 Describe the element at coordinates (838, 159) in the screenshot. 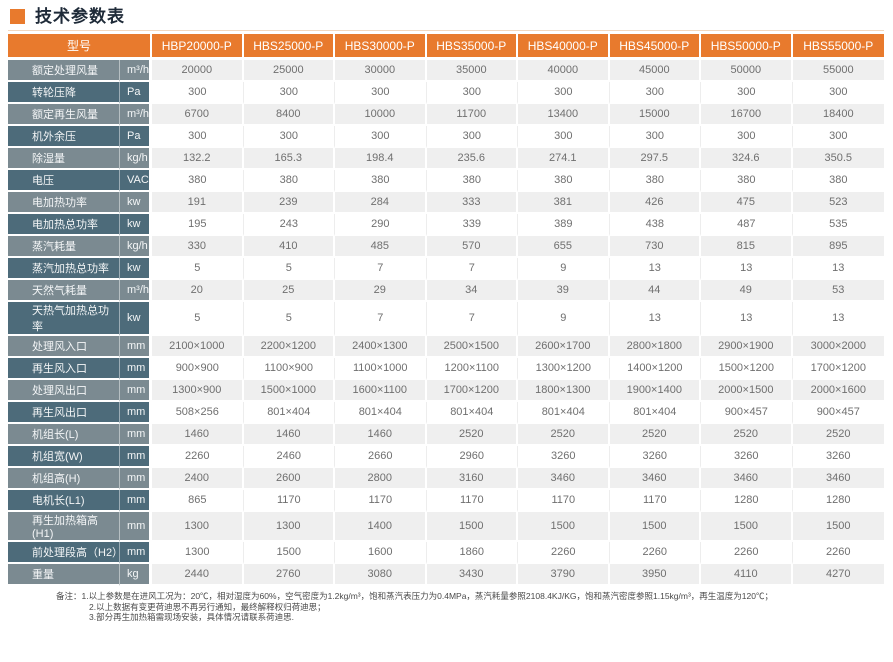

I see `param-value: 350.5` at that location.